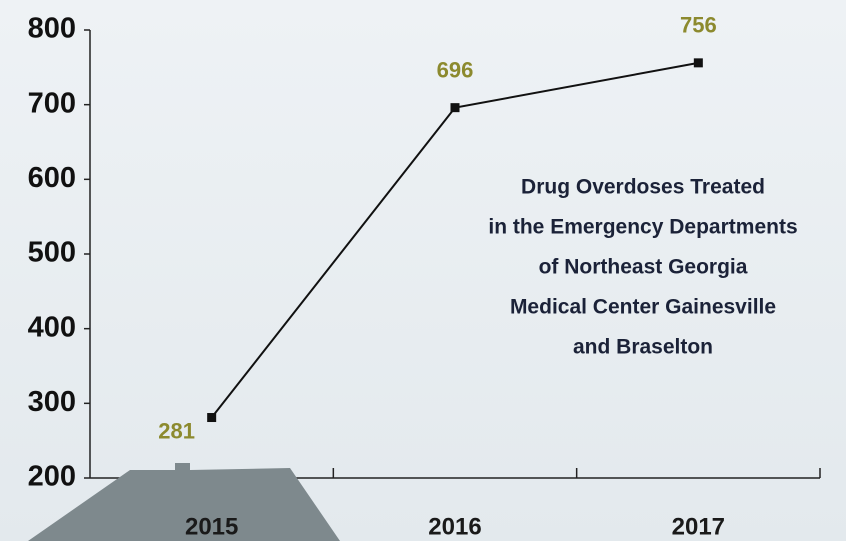 This screenshot has height=541, width=846. I want to click on y-tick-label: 800, so click(52, 29).